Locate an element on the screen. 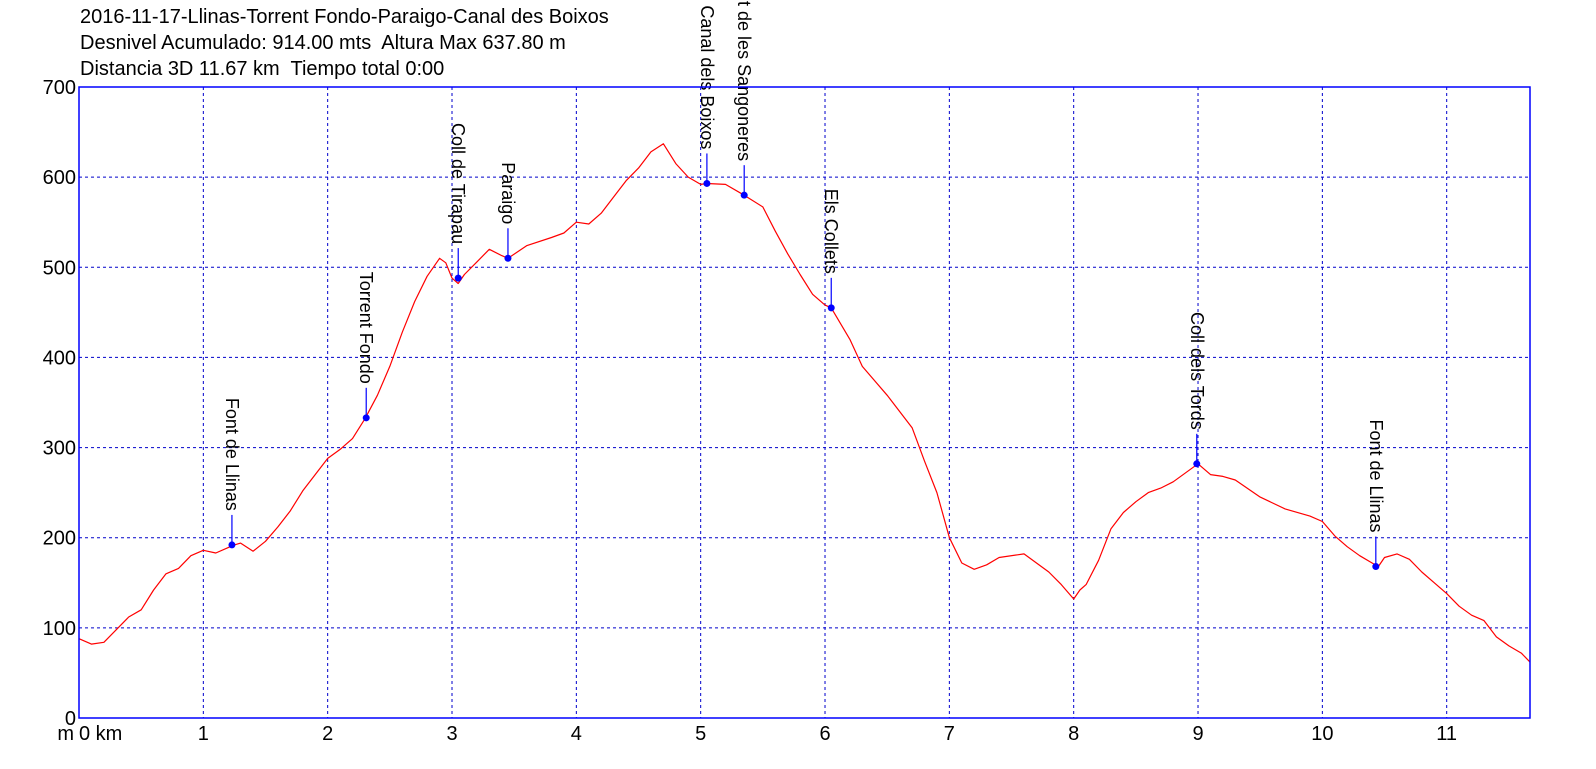  y-tick-label: 300 is located at coordinates (59, 449).